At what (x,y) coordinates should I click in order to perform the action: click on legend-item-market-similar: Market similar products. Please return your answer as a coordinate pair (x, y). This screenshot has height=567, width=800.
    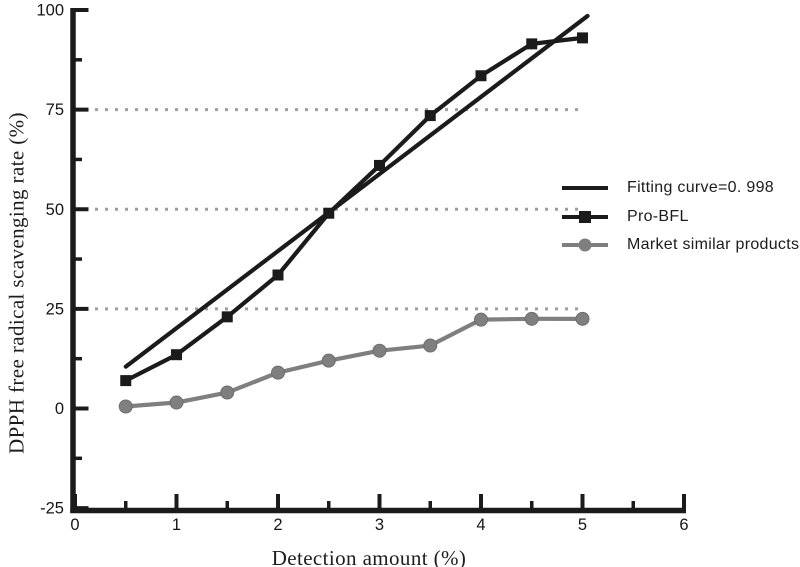
    Looking at the image, I should click on (680, 245).